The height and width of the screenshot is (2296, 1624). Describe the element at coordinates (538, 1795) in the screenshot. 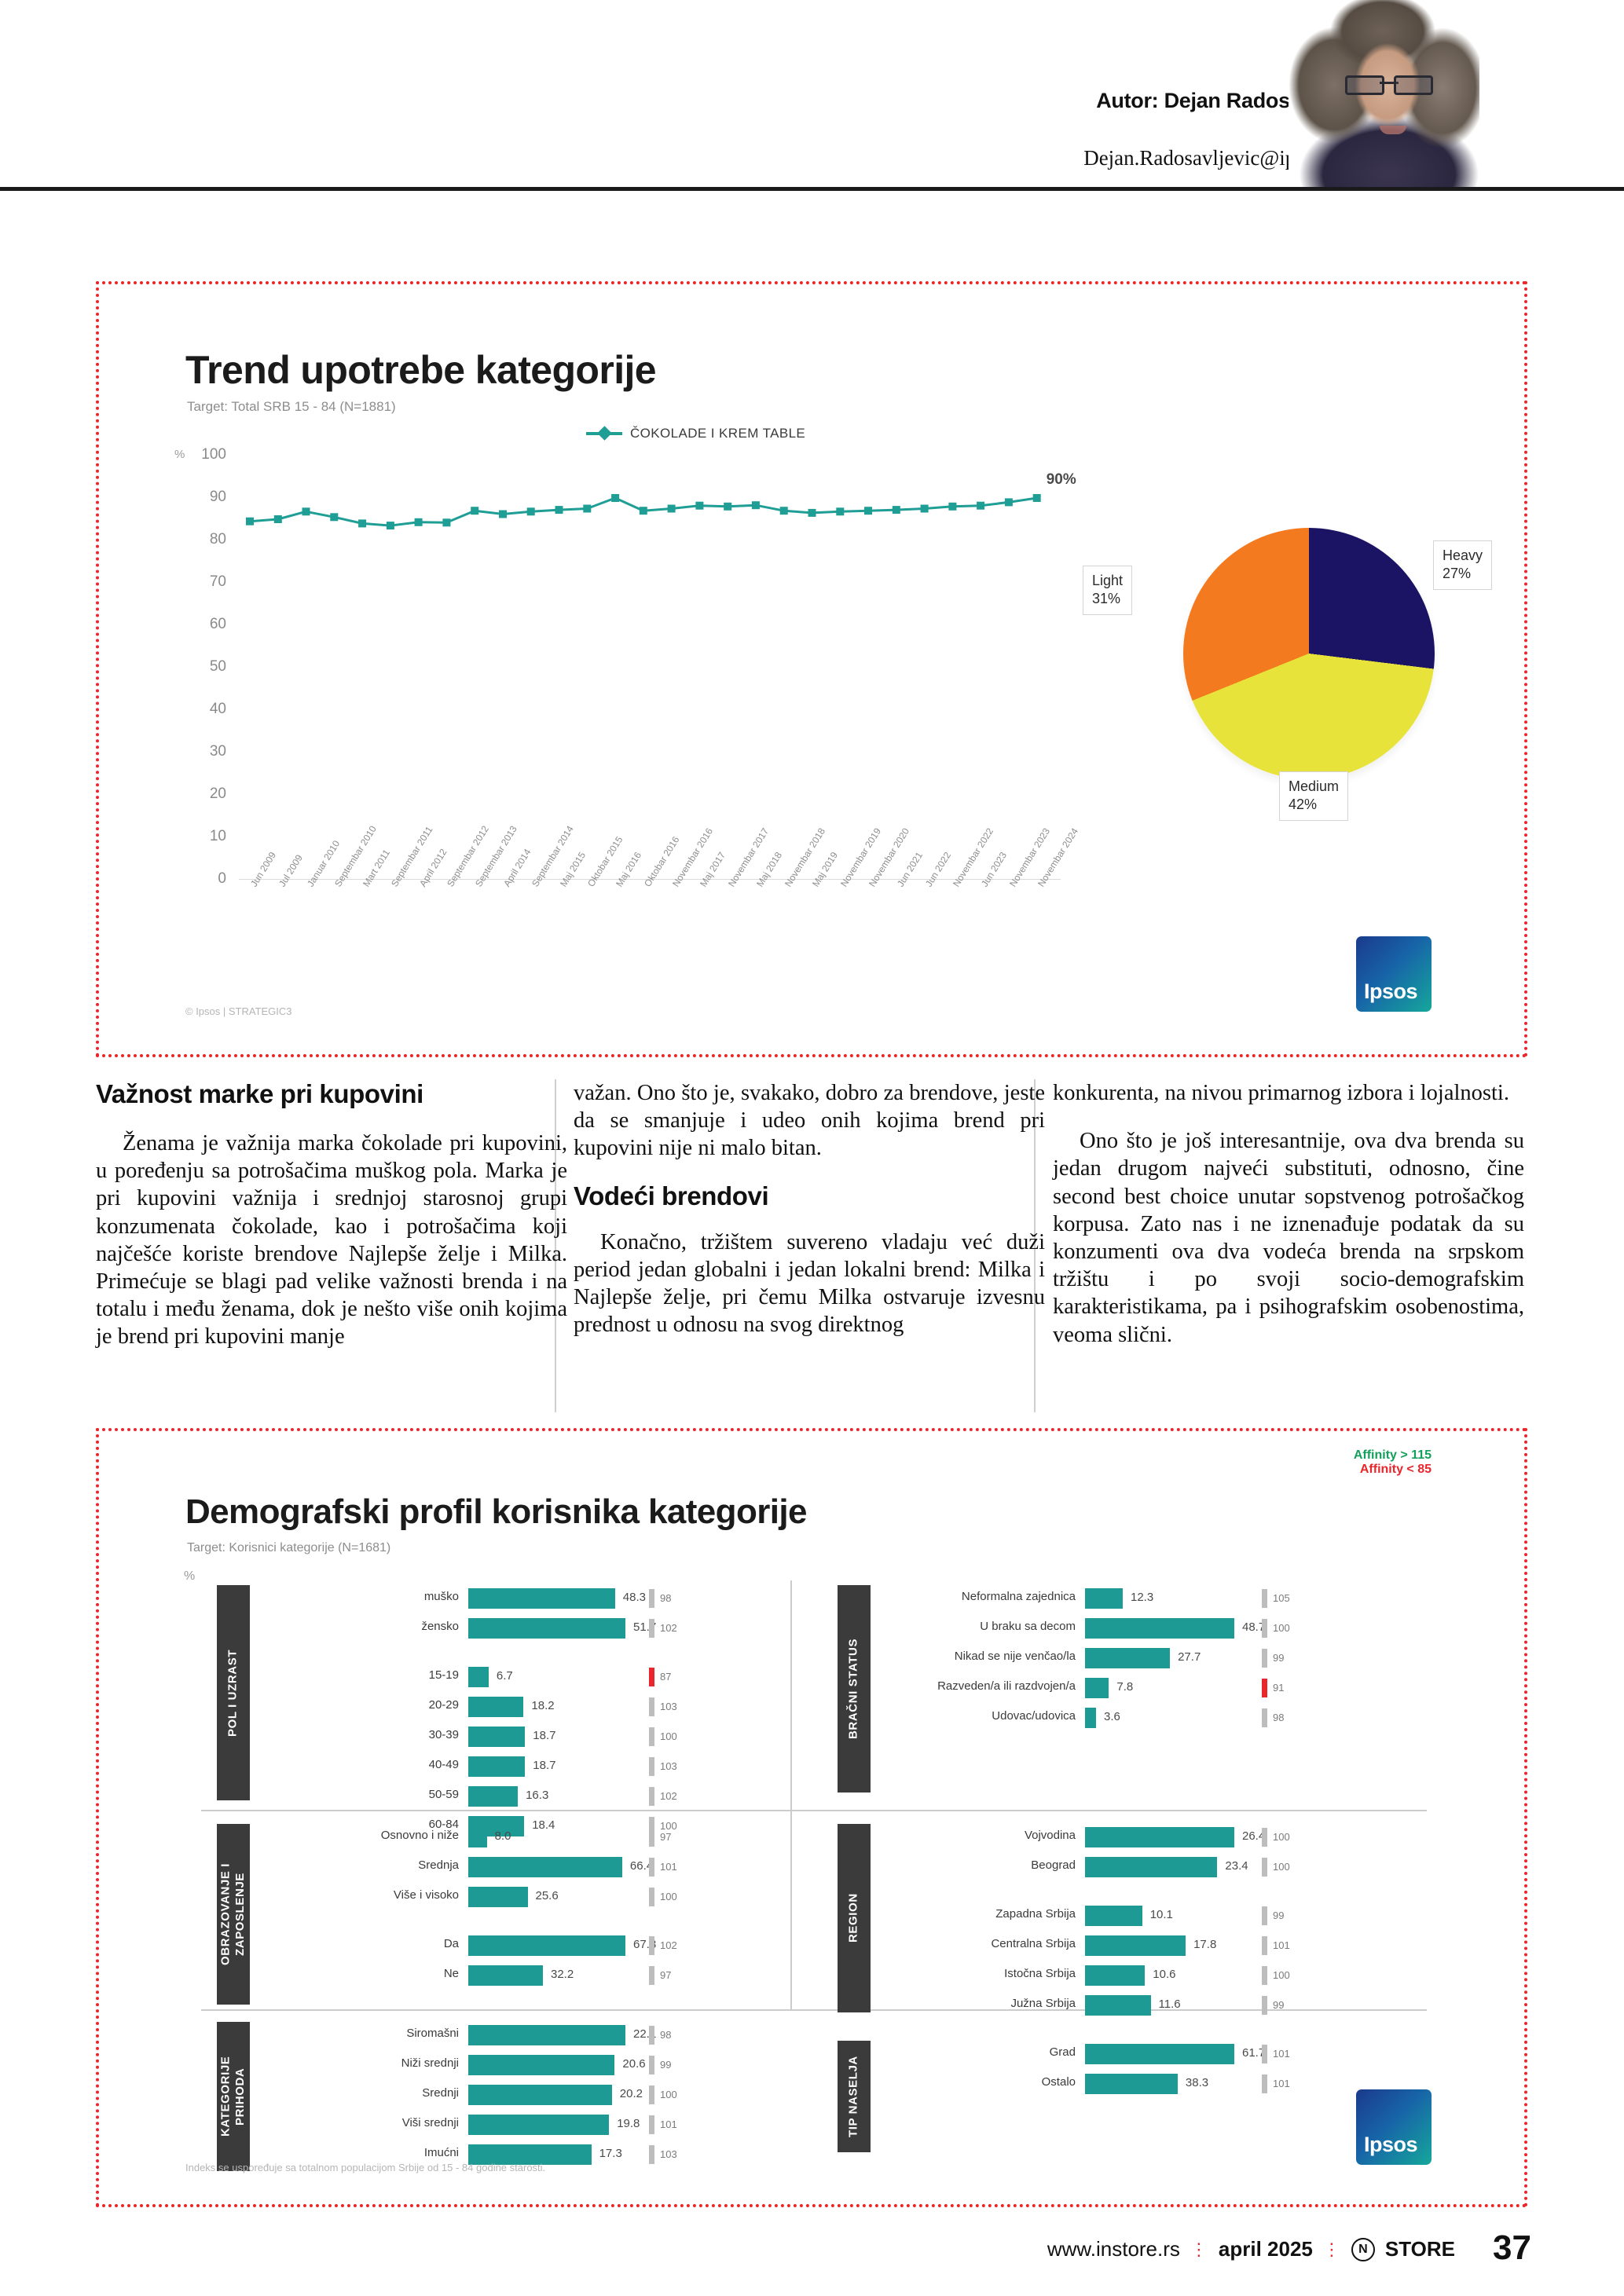

I see `bar-value: 16.3` at that location.